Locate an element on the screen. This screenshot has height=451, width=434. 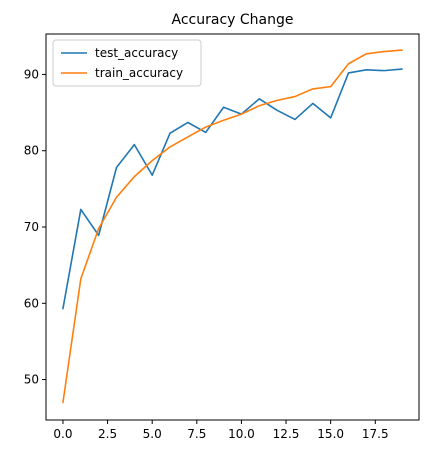
x-tick-label: 0.0 is located at coordinates (62, 434).